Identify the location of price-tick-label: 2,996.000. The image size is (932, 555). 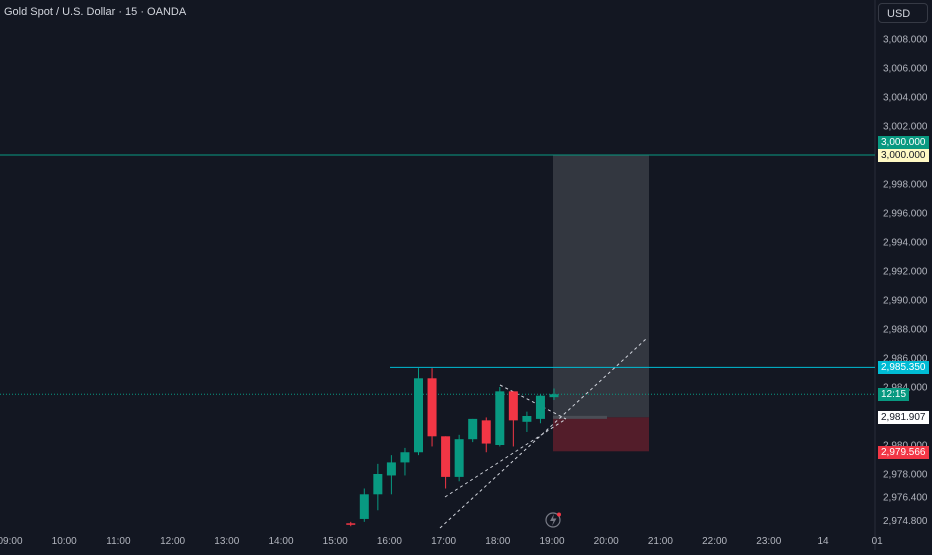
(905, 214).